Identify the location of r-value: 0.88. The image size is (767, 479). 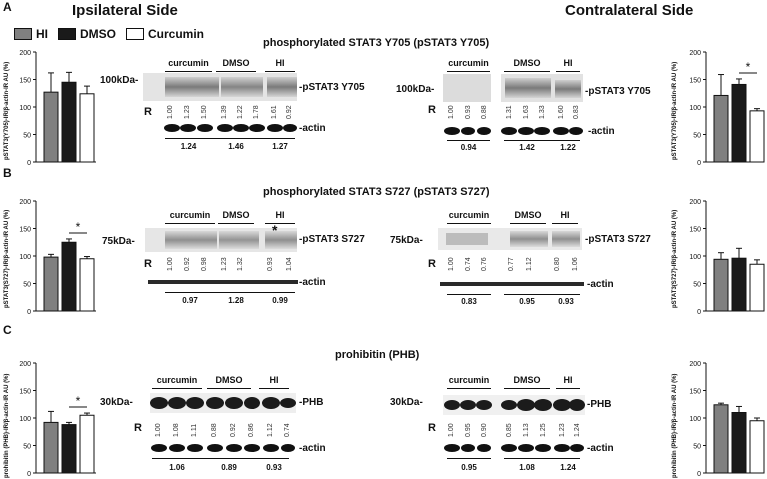
(484, 112).